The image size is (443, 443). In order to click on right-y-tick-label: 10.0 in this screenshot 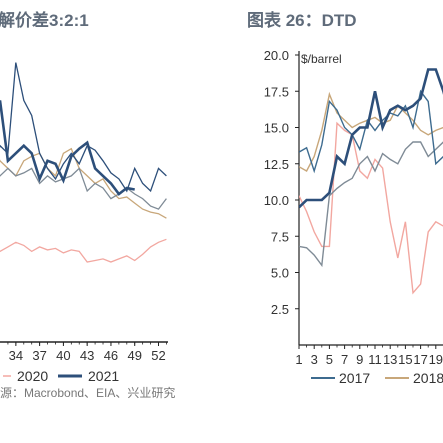, I will do `click(276, 200)`.